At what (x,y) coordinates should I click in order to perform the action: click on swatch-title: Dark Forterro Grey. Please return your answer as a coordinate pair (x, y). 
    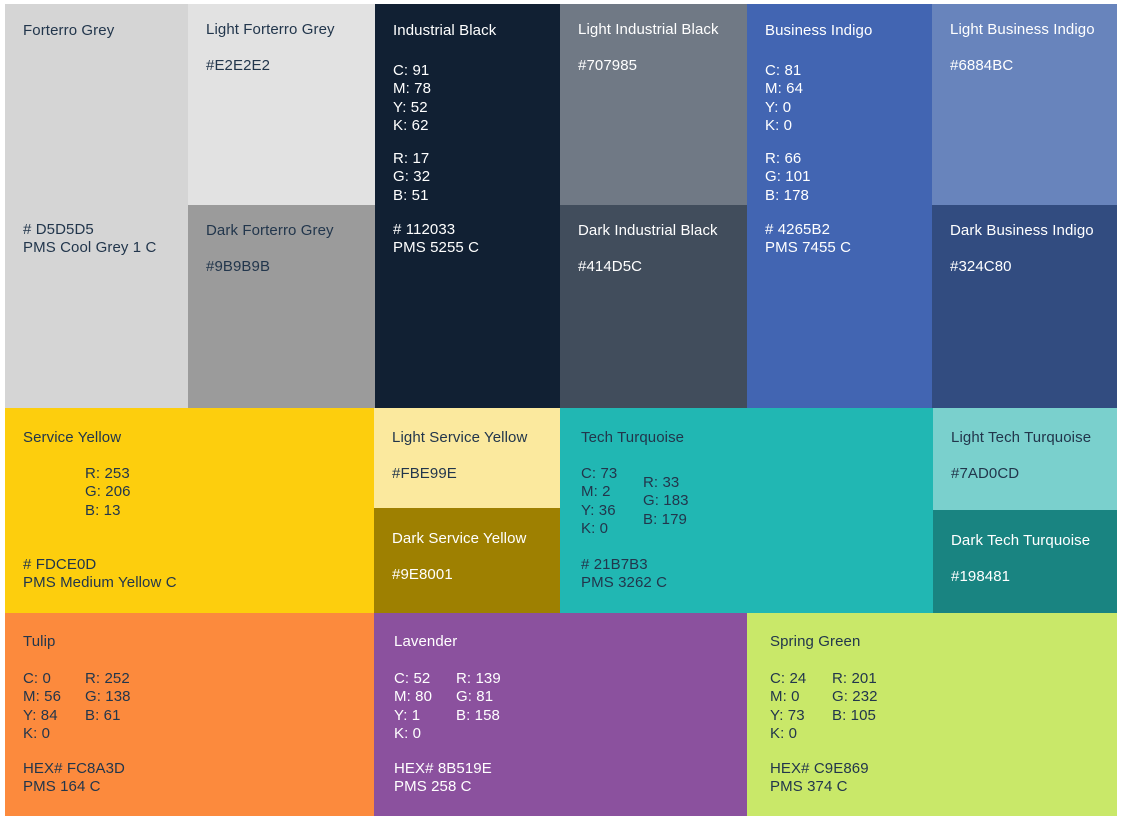
    Looking at the image, I should click on (270, 230).